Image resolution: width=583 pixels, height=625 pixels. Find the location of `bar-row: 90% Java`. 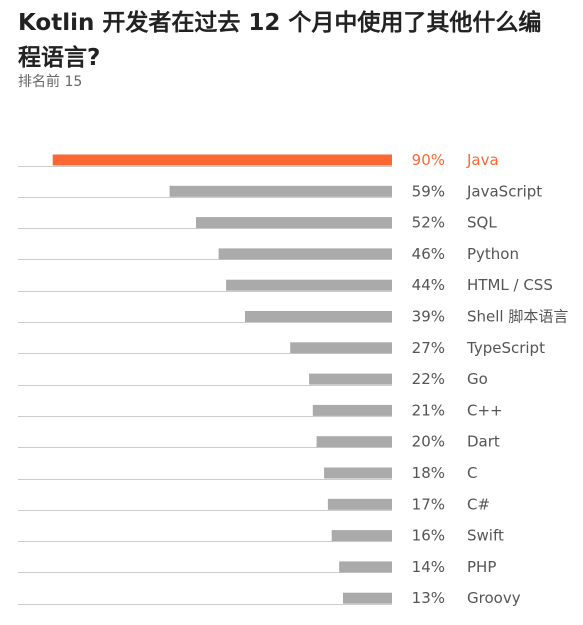

bar-row: 90% Java is located at coordinates (258, 160).